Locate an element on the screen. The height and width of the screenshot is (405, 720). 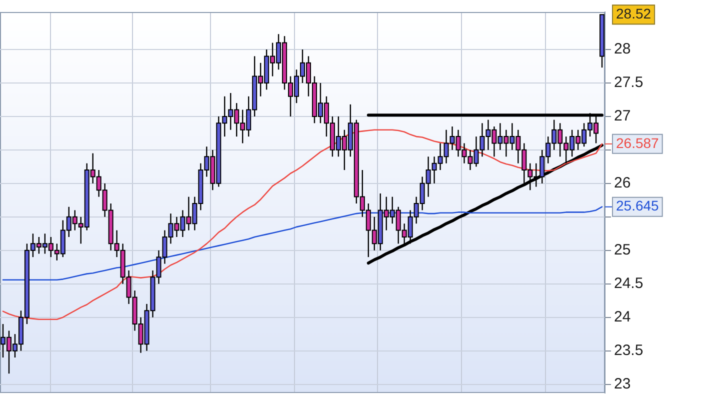
y-tick-label: 23.5 is located at coordinates (629, 350).